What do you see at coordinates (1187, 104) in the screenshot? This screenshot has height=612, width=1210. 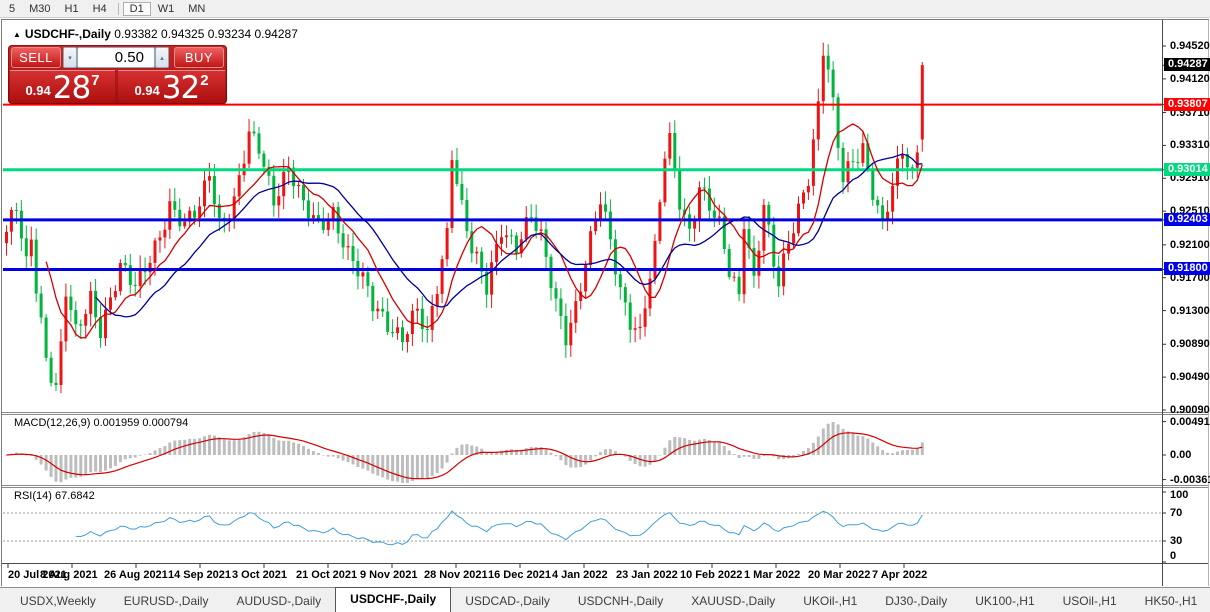 I see `level-price-badge: 0.93807` at bounding box center [1187, 104].